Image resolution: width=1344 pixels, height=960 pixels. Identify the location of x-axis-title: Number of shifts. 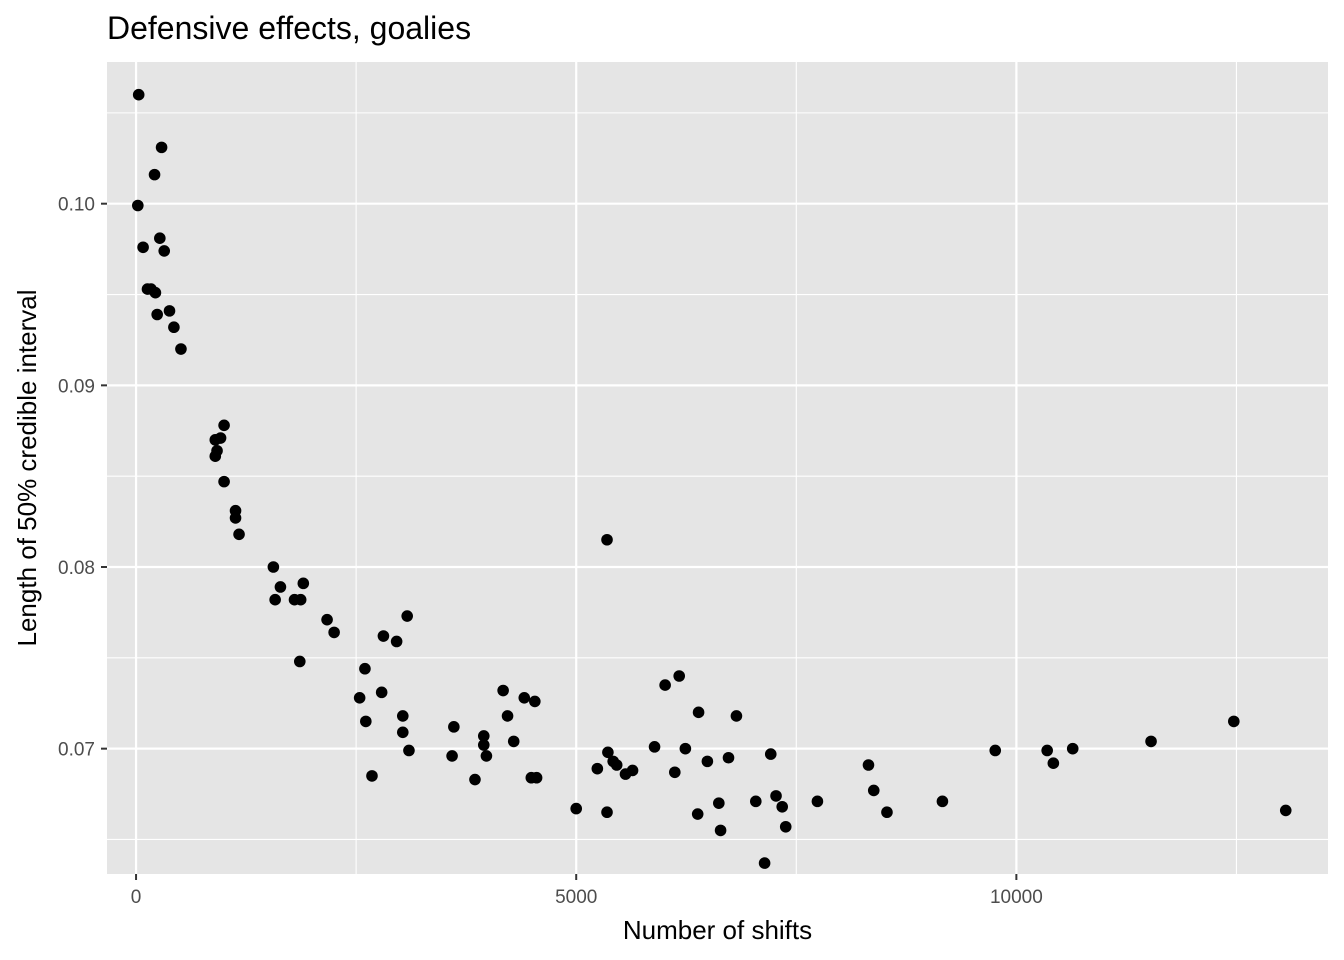
(717, 930).